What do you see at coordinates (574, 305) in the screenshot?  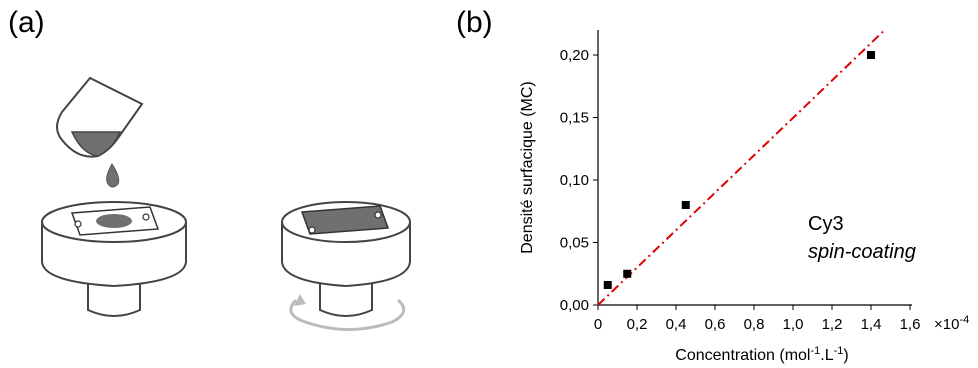 I see `y-tick-label: 0,00` at bounding box center [574, 305].